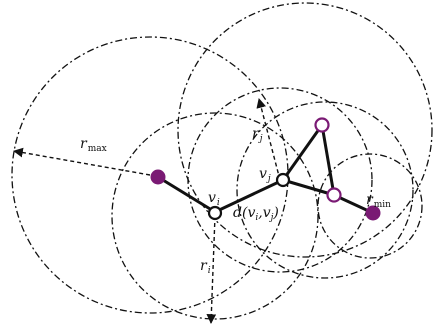 The height and width of the screenshot is (333, 434). What do you see at coordinates (334, 195) in the screenshot?
I see `hollow-node-right` at bounding box center [334, 195].